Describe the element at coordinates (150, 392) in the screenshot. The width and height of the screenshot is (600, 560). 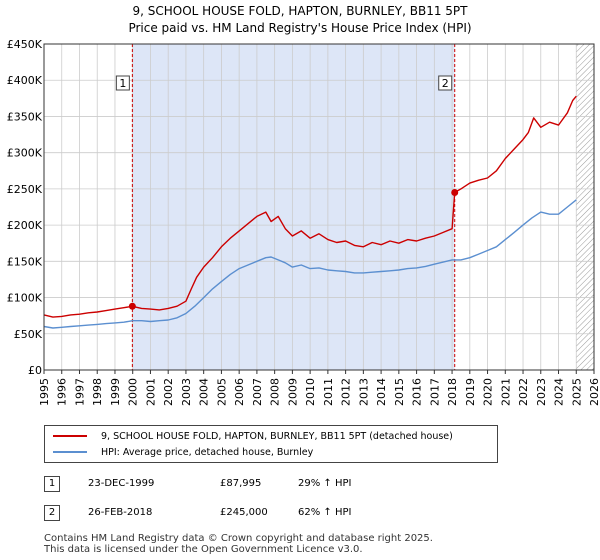
I see `x-tick-label: 2001` at that location.